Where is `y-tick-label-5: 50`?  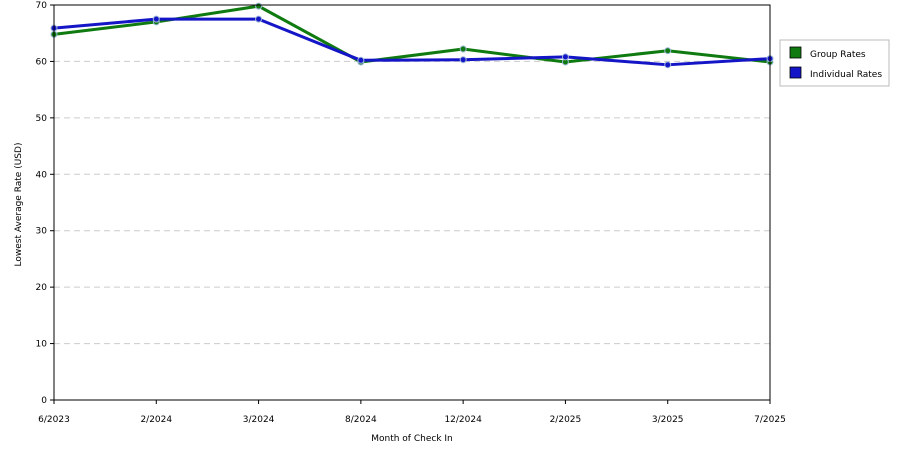 y-tick-label-5: 50 is located at coordinates (42, 119).